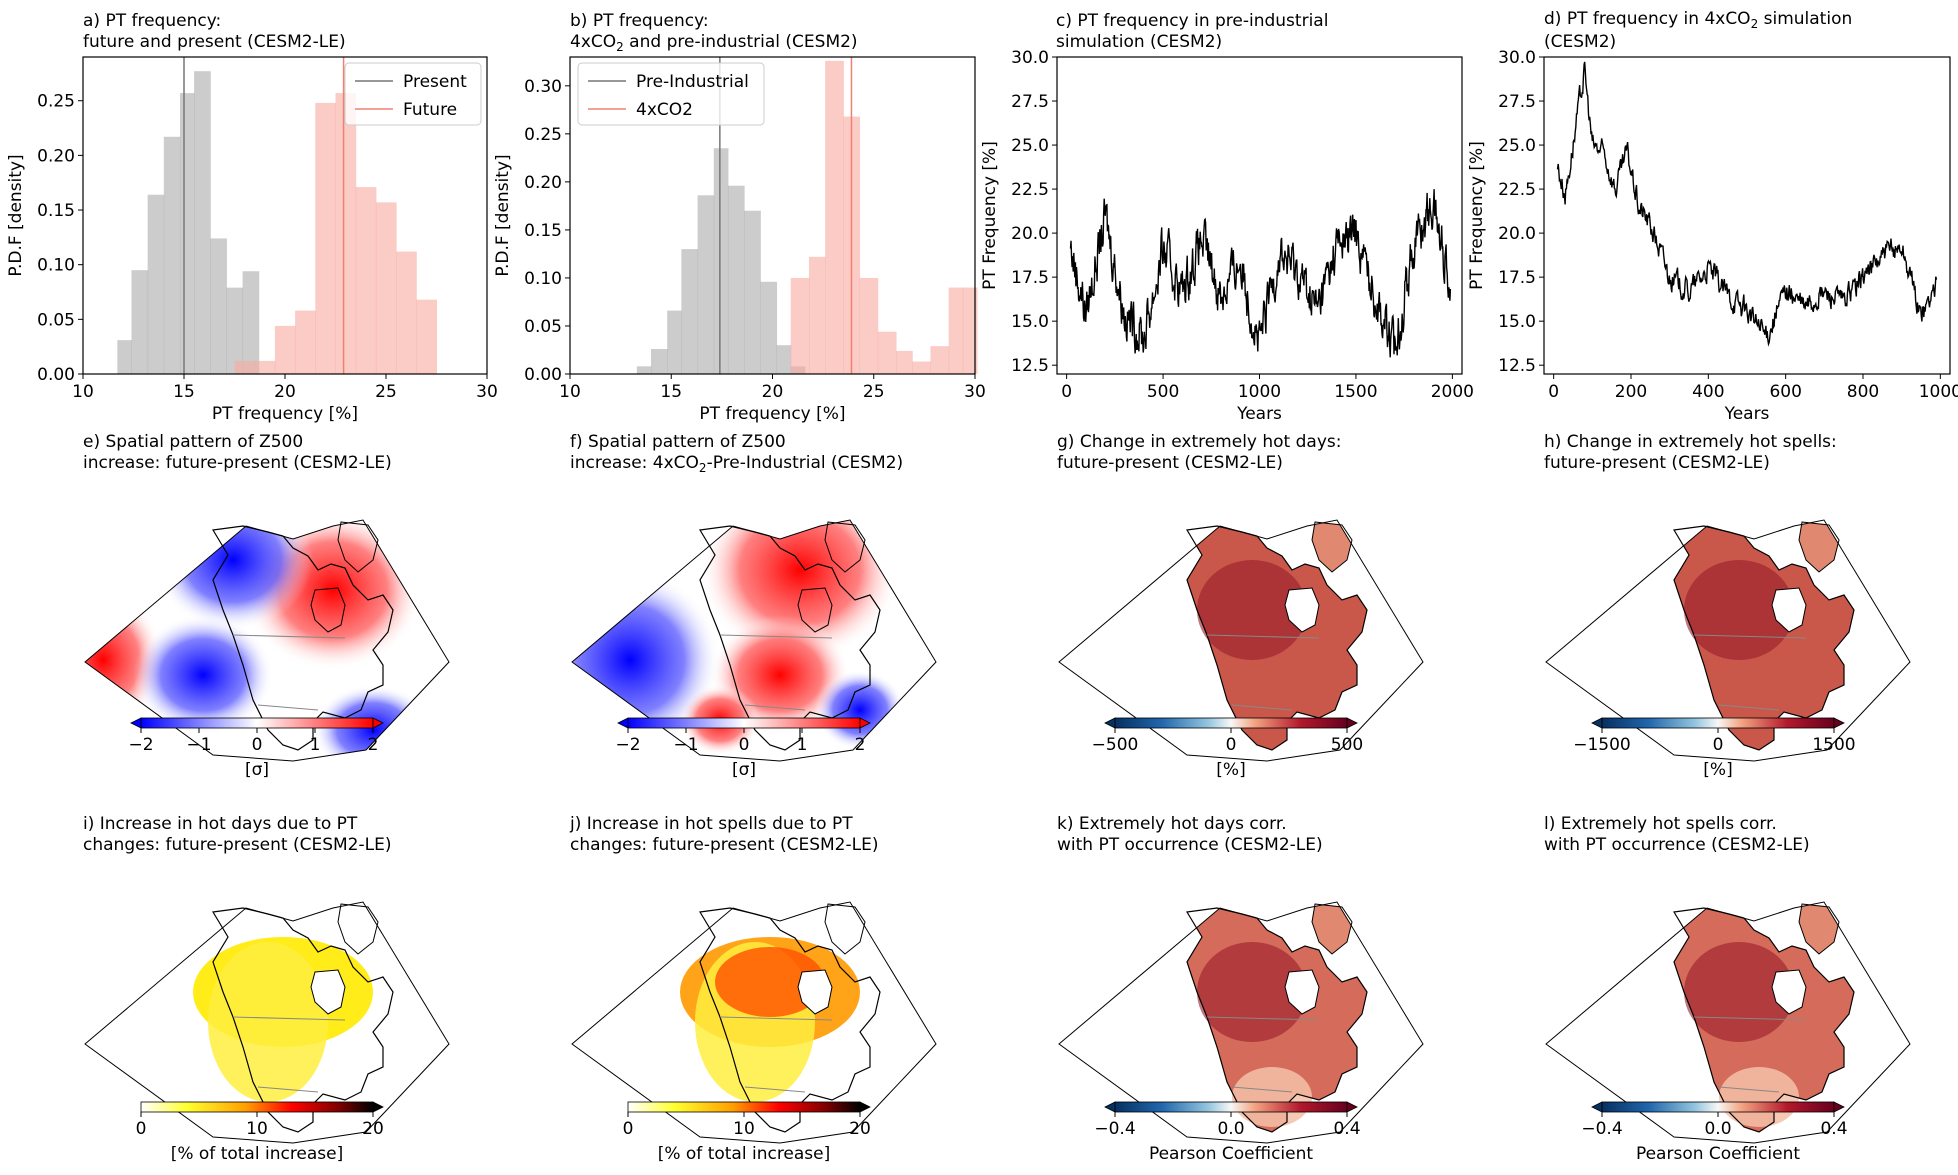  Describe the element at coordinates (1517, 146) in the screenshot. I see `y-tick-label: 25.0` at that location.